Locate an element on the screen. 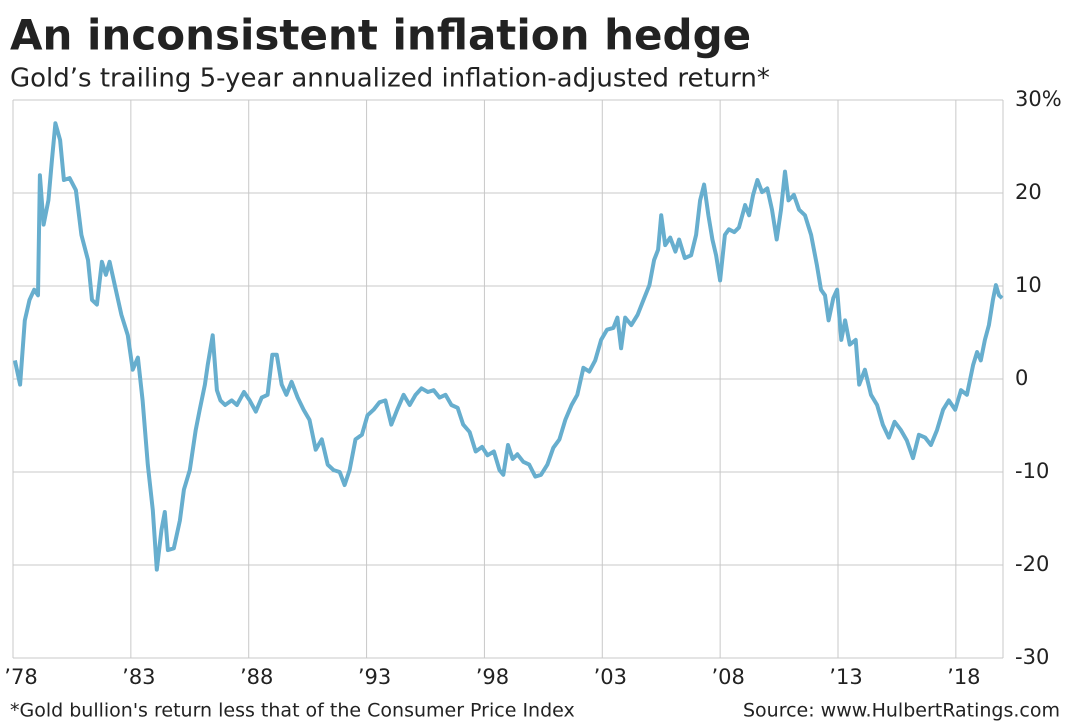  y-tick-label: 20 is located at coordinates (1028, 192).